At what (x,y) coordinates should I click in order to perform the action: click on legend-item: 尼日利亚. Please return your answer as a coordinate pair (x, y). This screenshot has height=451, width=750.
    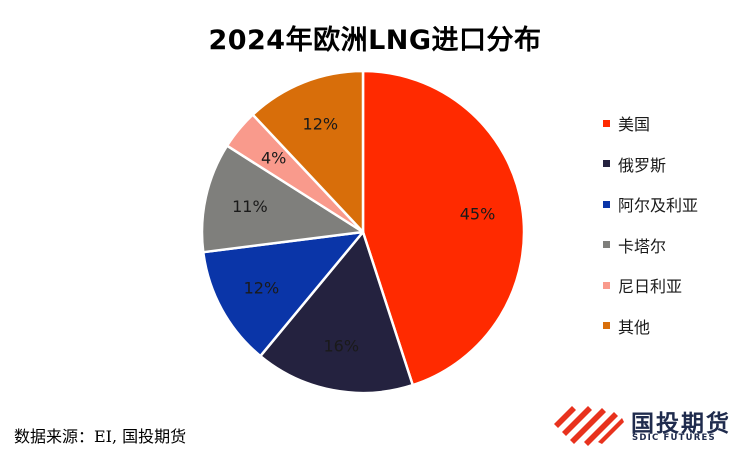
    Looking at the image, I should click on (650, 285).